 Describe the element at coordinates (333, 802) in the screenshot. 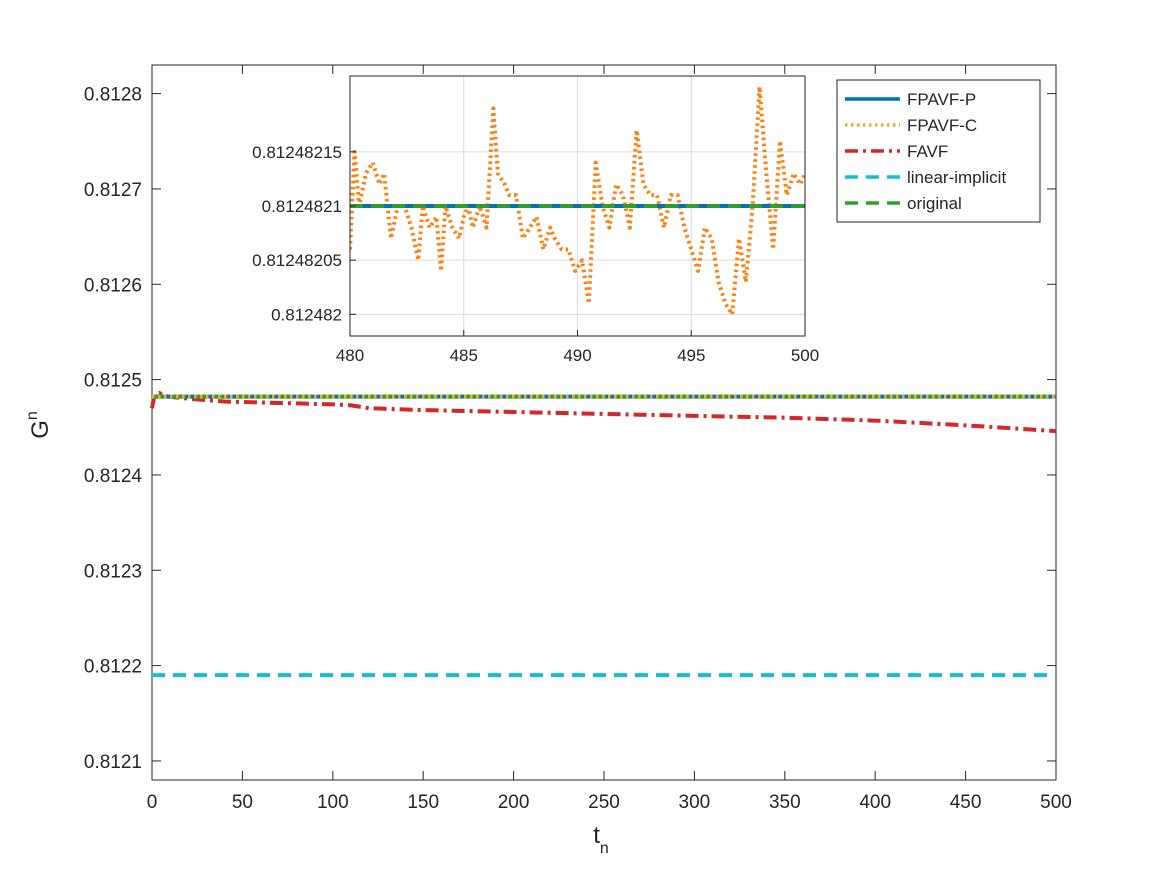

I see `main-x-tick-label: 100` at that location.